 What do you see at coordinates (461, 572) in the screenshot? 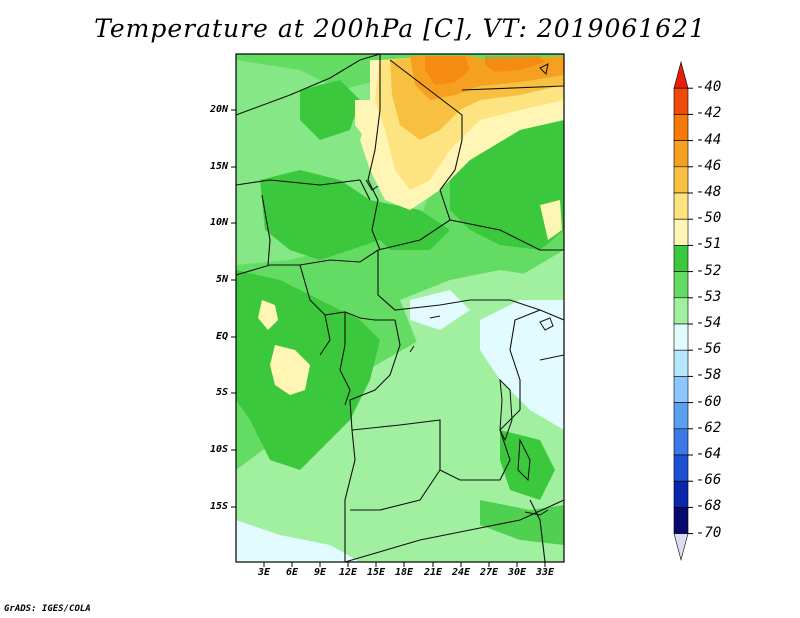
I see `lon-label-24e: 24E` at bounding box center [461, 572].